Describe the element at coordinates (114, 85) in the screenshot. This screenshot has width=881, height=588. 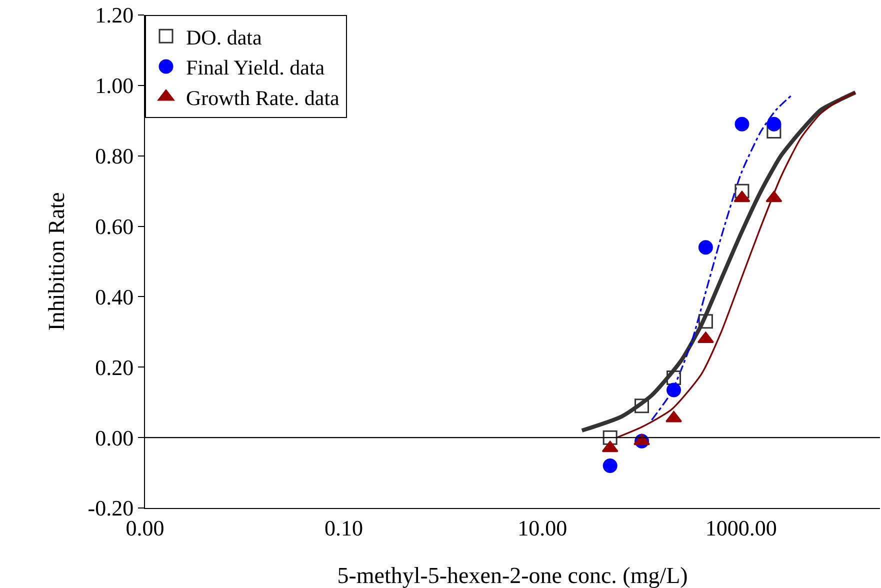
I see `y-tick-label: 1.00` at that location.